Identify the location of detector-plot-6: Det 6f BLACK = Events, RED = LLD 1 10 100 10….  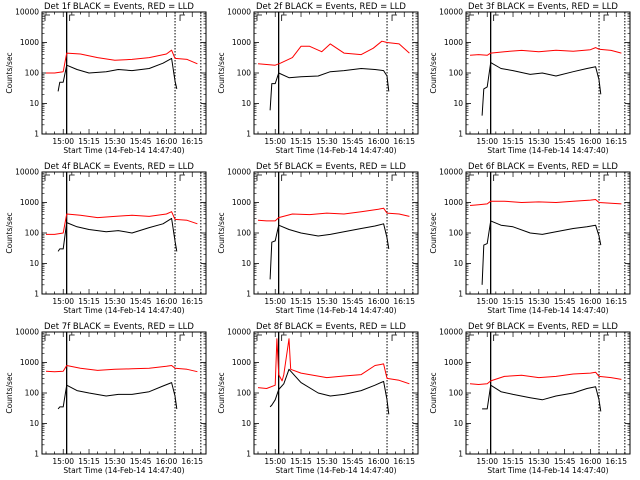
(530, 238).